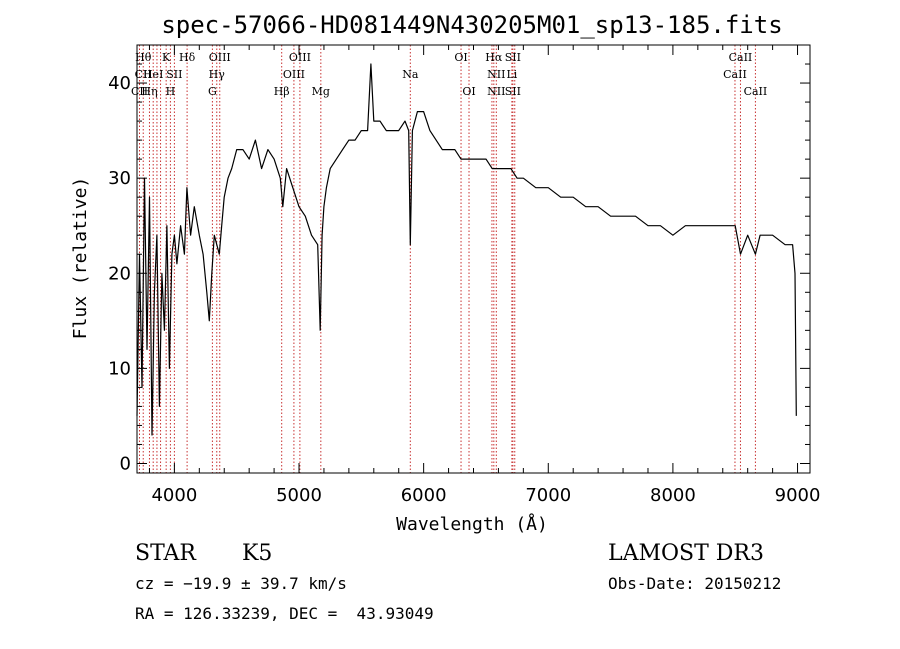 Image resolution: width=900 pixels, height=649 pixels. I want to click on spectral-line-label: G, so click(212, 91).